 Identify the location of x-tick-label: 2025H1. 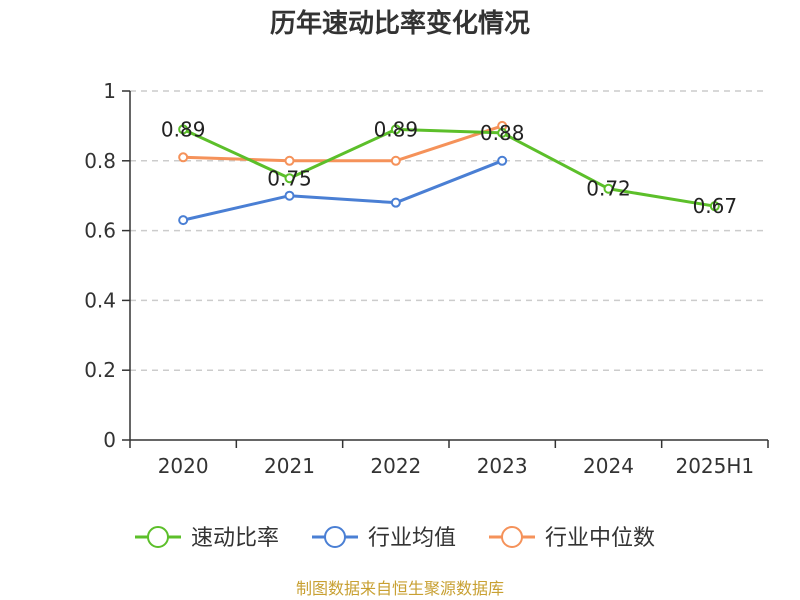
(714, 466).